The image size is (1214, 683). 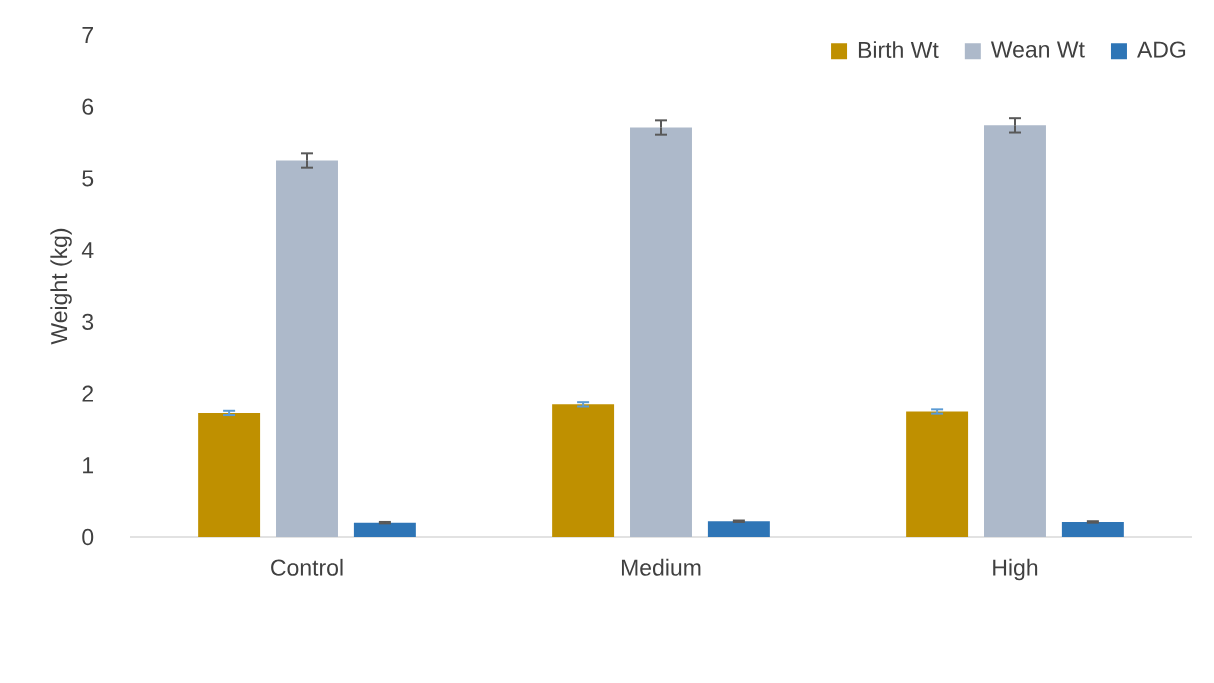 What do you see at coordinates (661, 567) in the screenshot?
I see `x-tick-label: Medium` at bounding box center [661, 567].